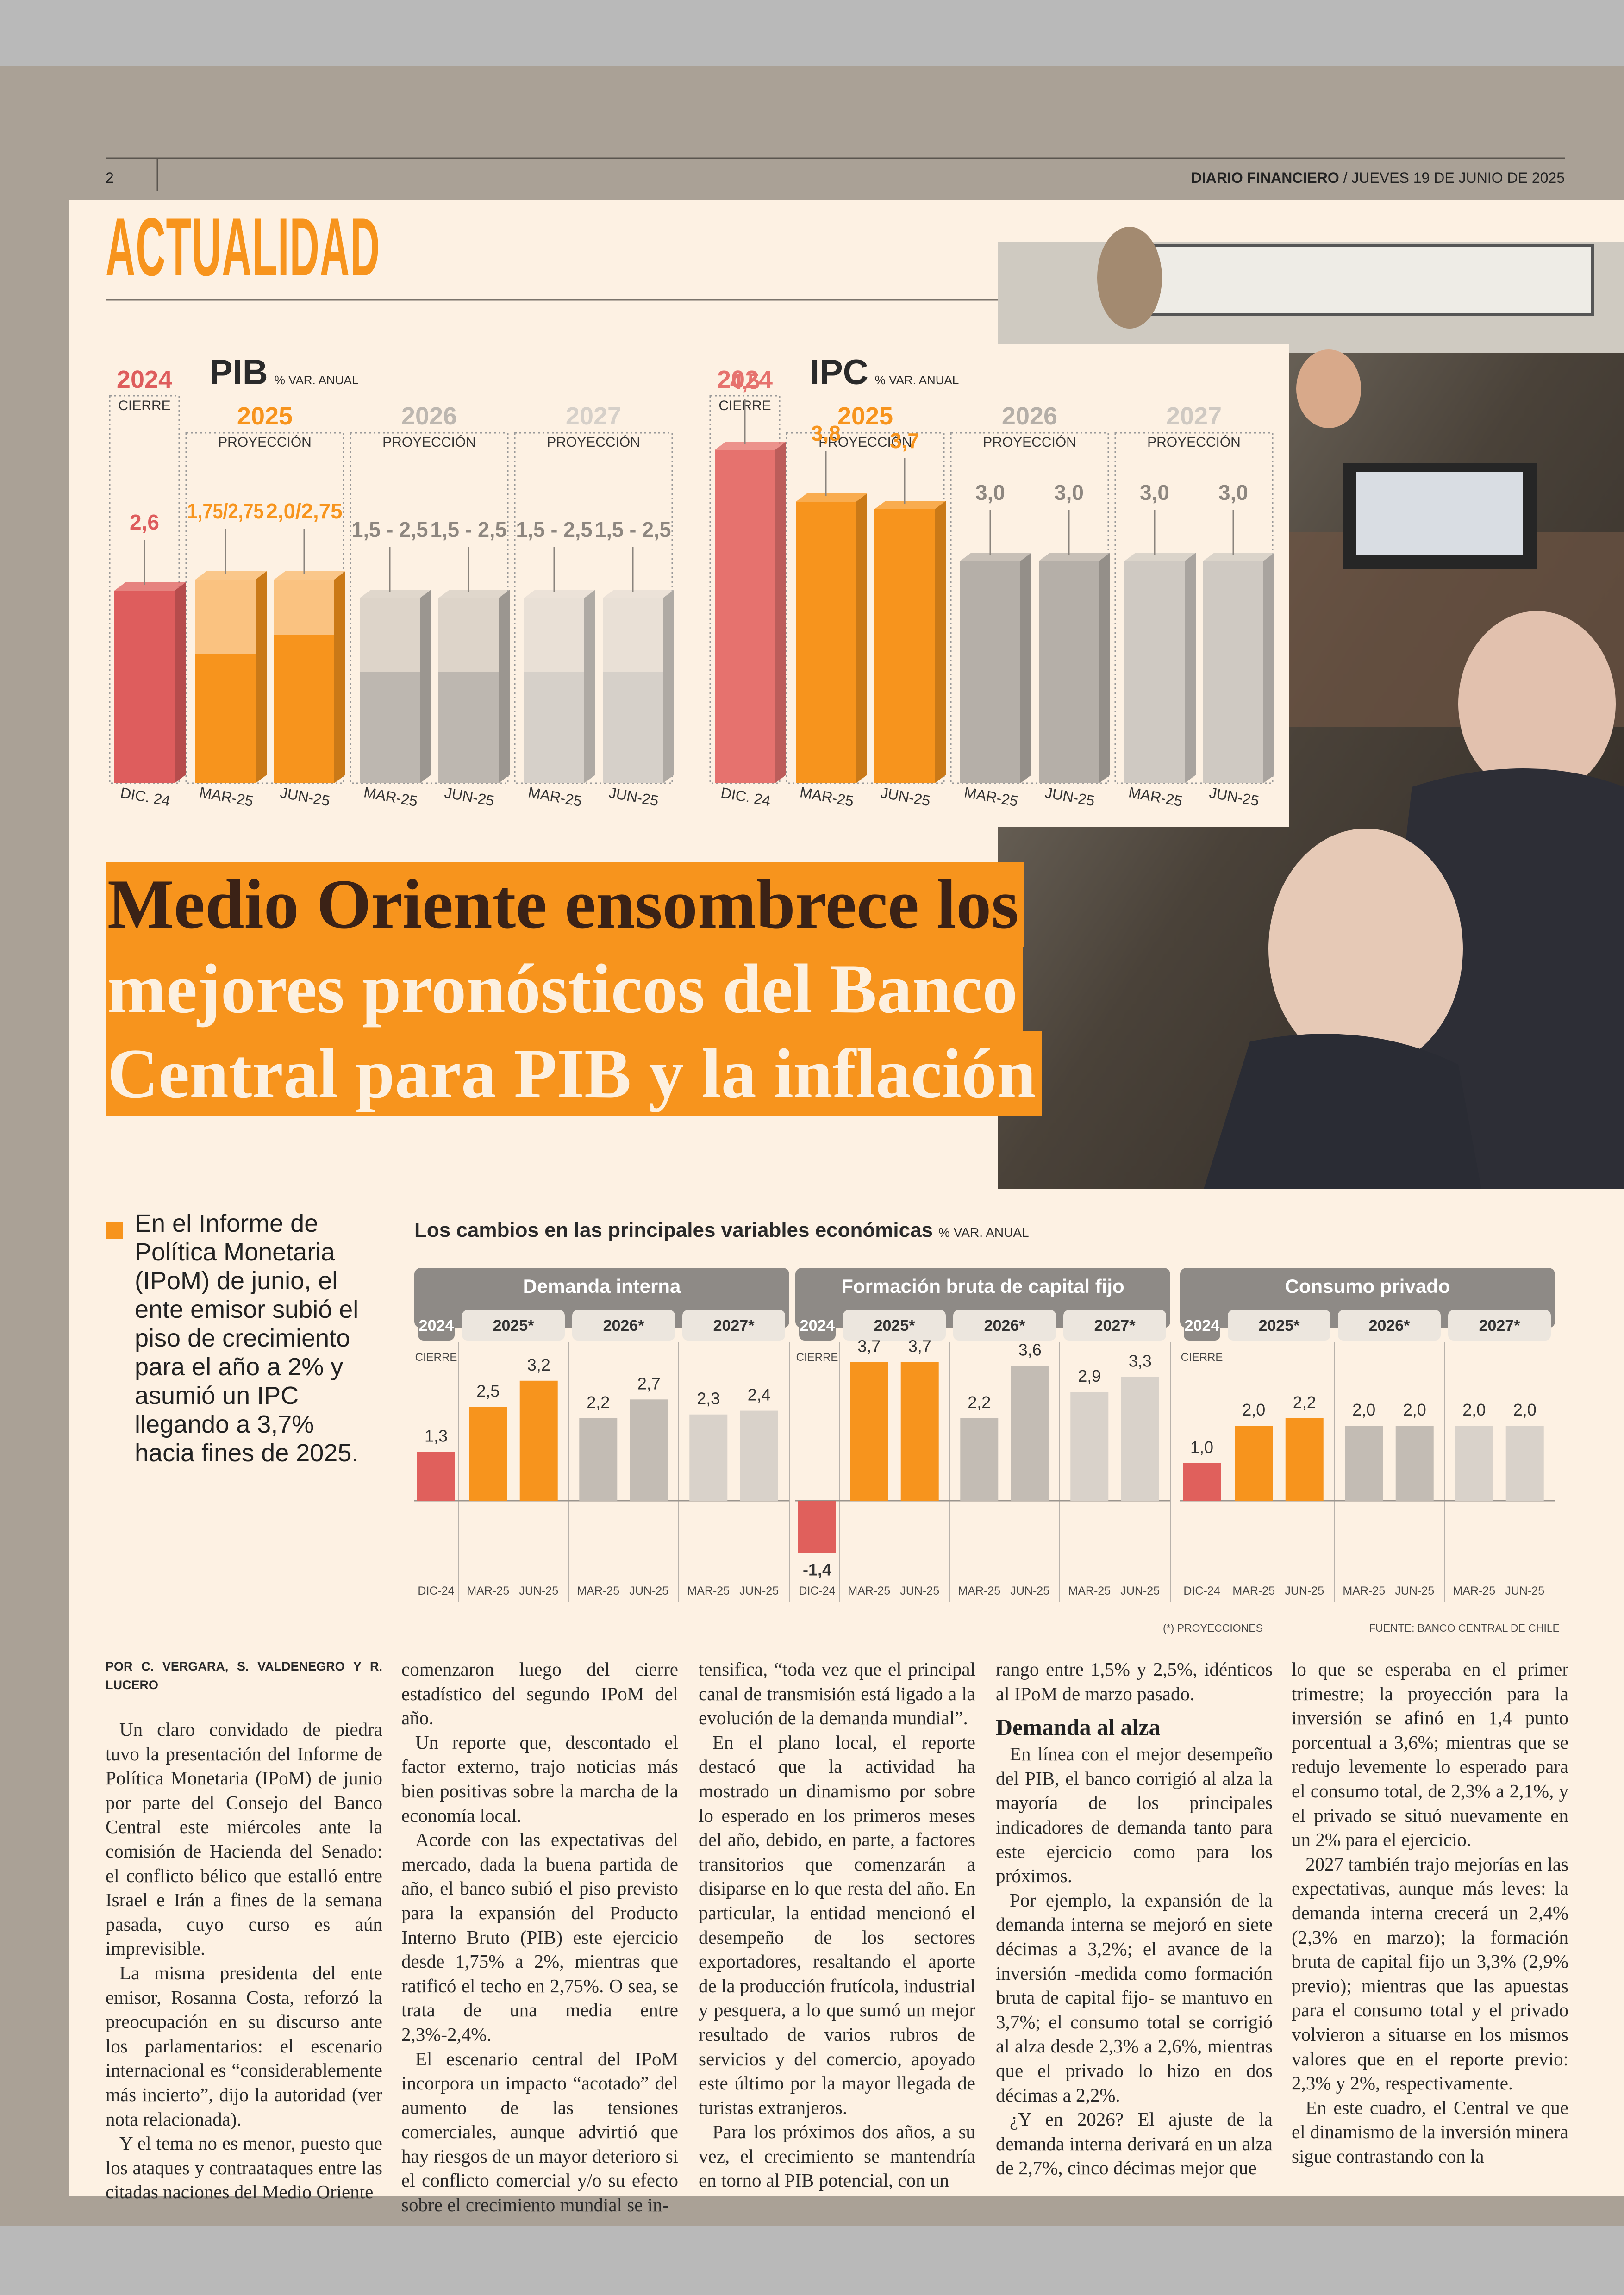 The height and width of the screenshot is (2295, 1624). I want to click on value-label: -1,4, so click(817, 1569).